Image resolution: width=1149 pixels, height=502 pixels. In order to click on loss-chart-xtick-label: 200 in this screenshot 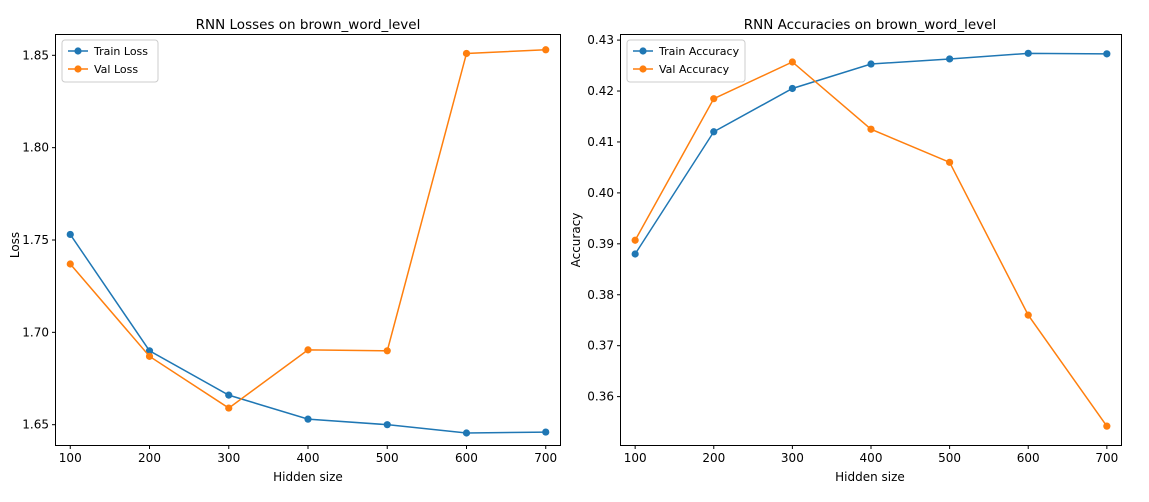, I will do `click(149, 458)`.